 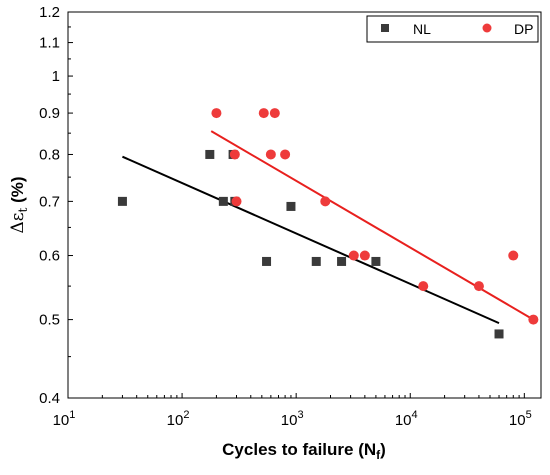 I want to click on x-axis-title-sub: f, so click(x=378, y=455).